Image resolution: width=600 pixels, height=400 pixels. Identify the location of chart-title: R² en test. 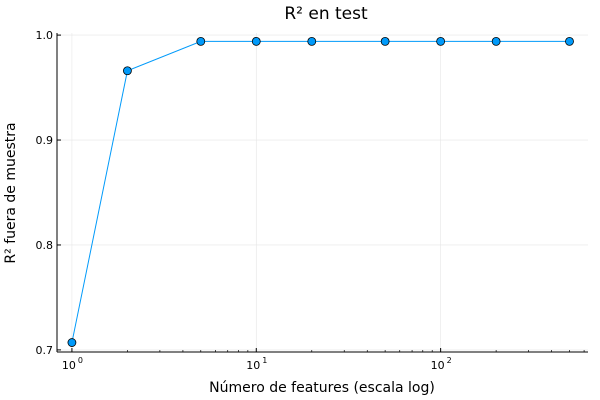
(326, 14).